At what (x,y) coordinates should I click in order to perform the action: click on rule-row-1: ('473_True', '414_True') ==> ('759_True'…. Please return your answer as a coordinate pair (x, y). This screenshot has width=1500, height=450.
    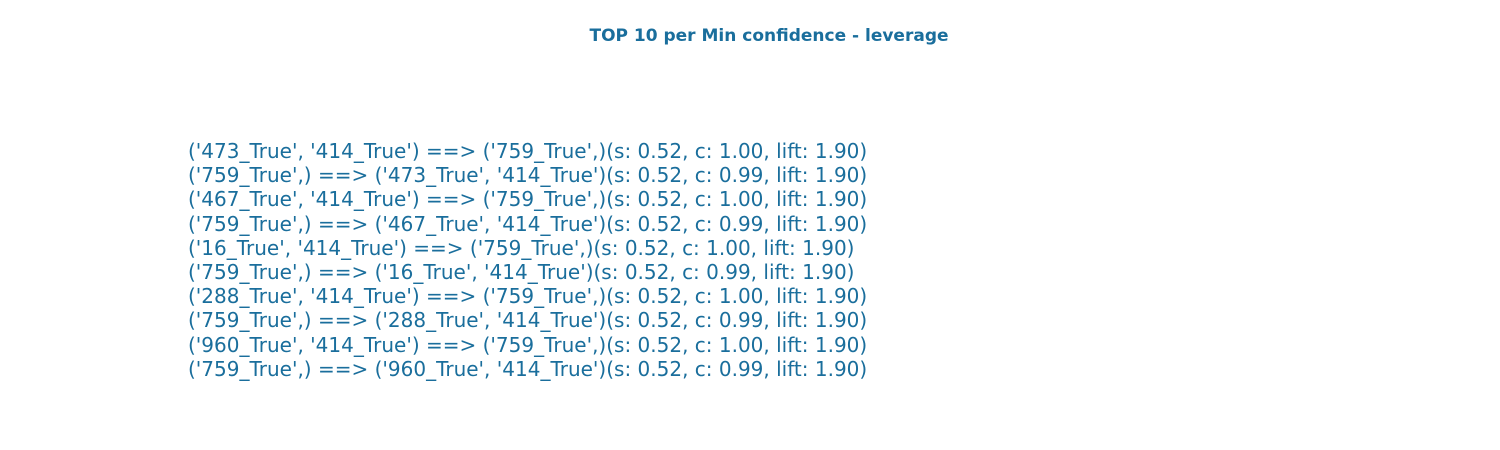
    Looking at the image, I should click on (528, 151).